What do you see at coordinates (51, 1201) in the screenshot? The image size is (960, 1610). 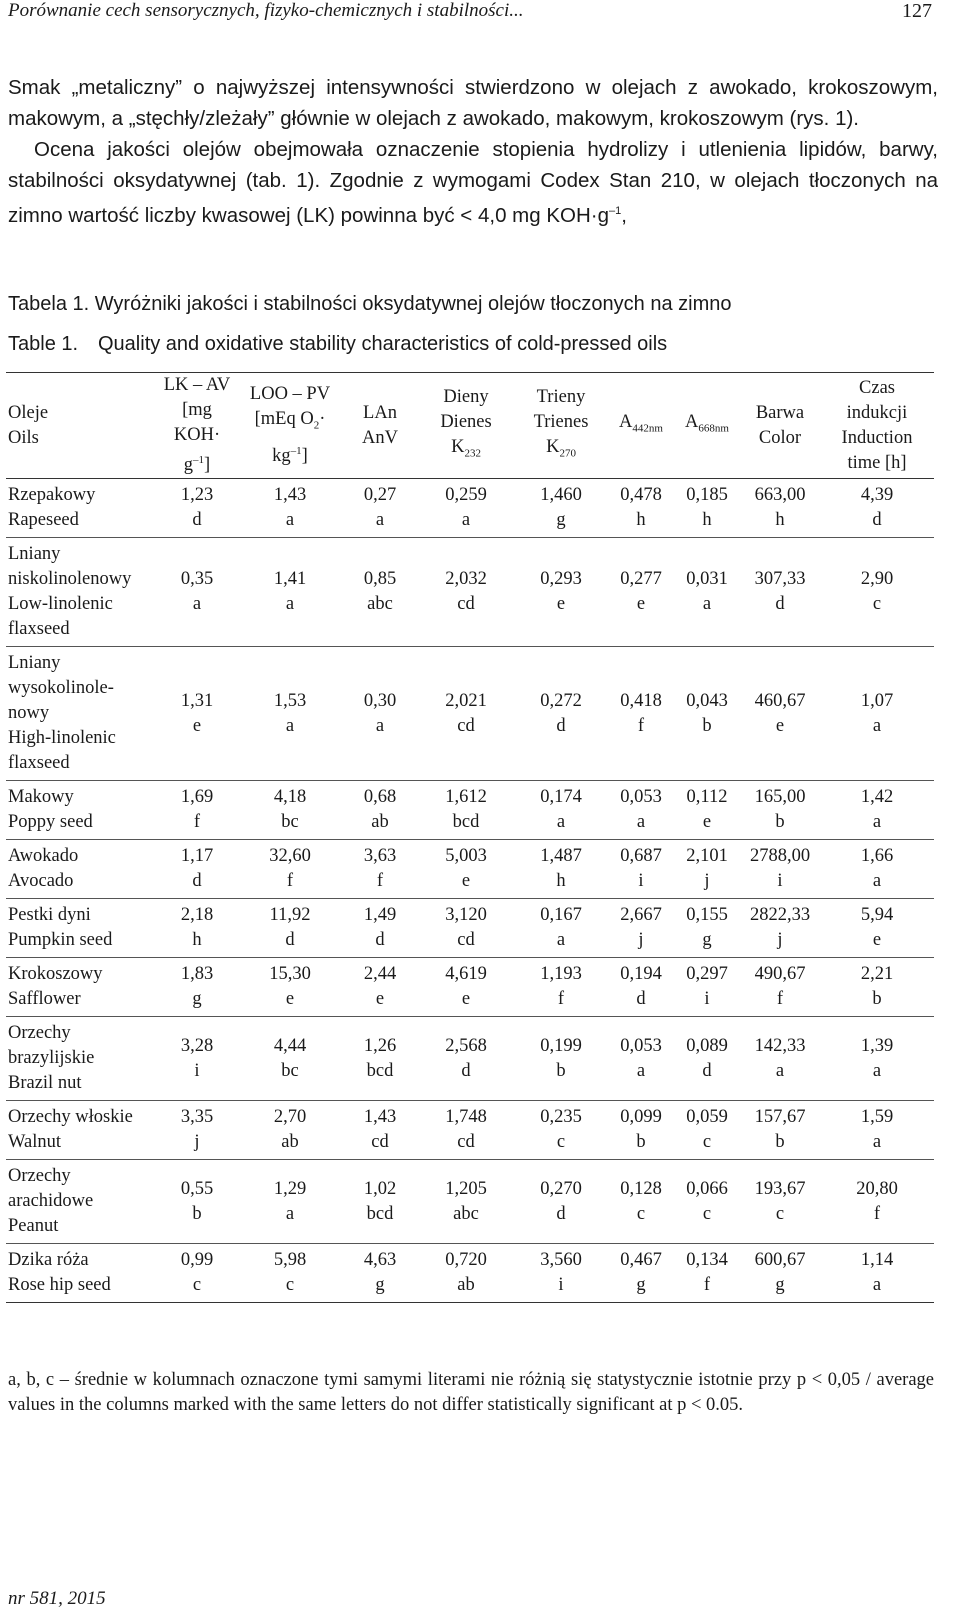 I see `oil-name-cell: Orzechy arachidowe Peanut` at bounding box center [51, 1201].